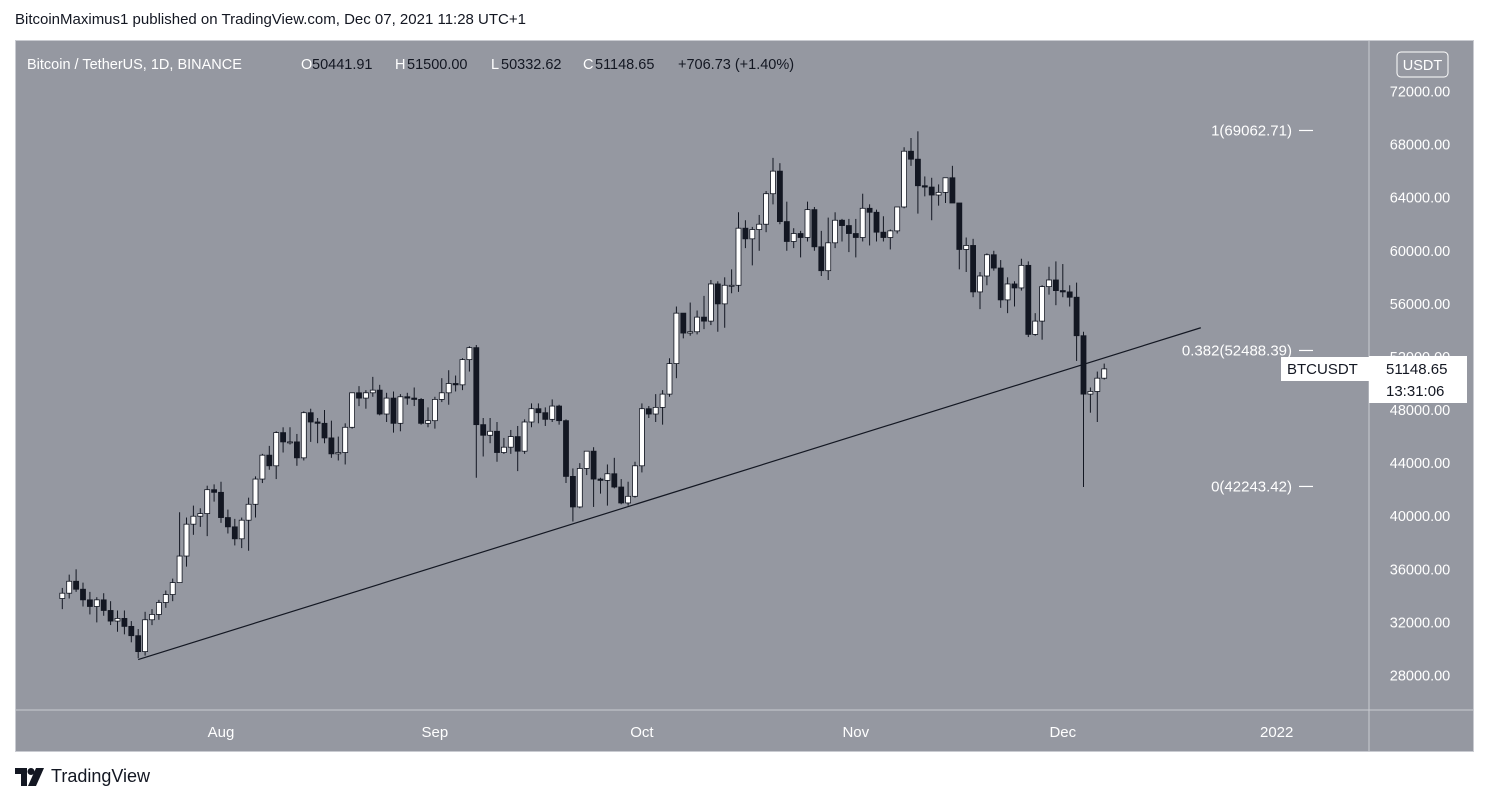 The width and height of the screenshot is (1489, 805). I want to click on x-tick-label: Aug, so click(221, 732).